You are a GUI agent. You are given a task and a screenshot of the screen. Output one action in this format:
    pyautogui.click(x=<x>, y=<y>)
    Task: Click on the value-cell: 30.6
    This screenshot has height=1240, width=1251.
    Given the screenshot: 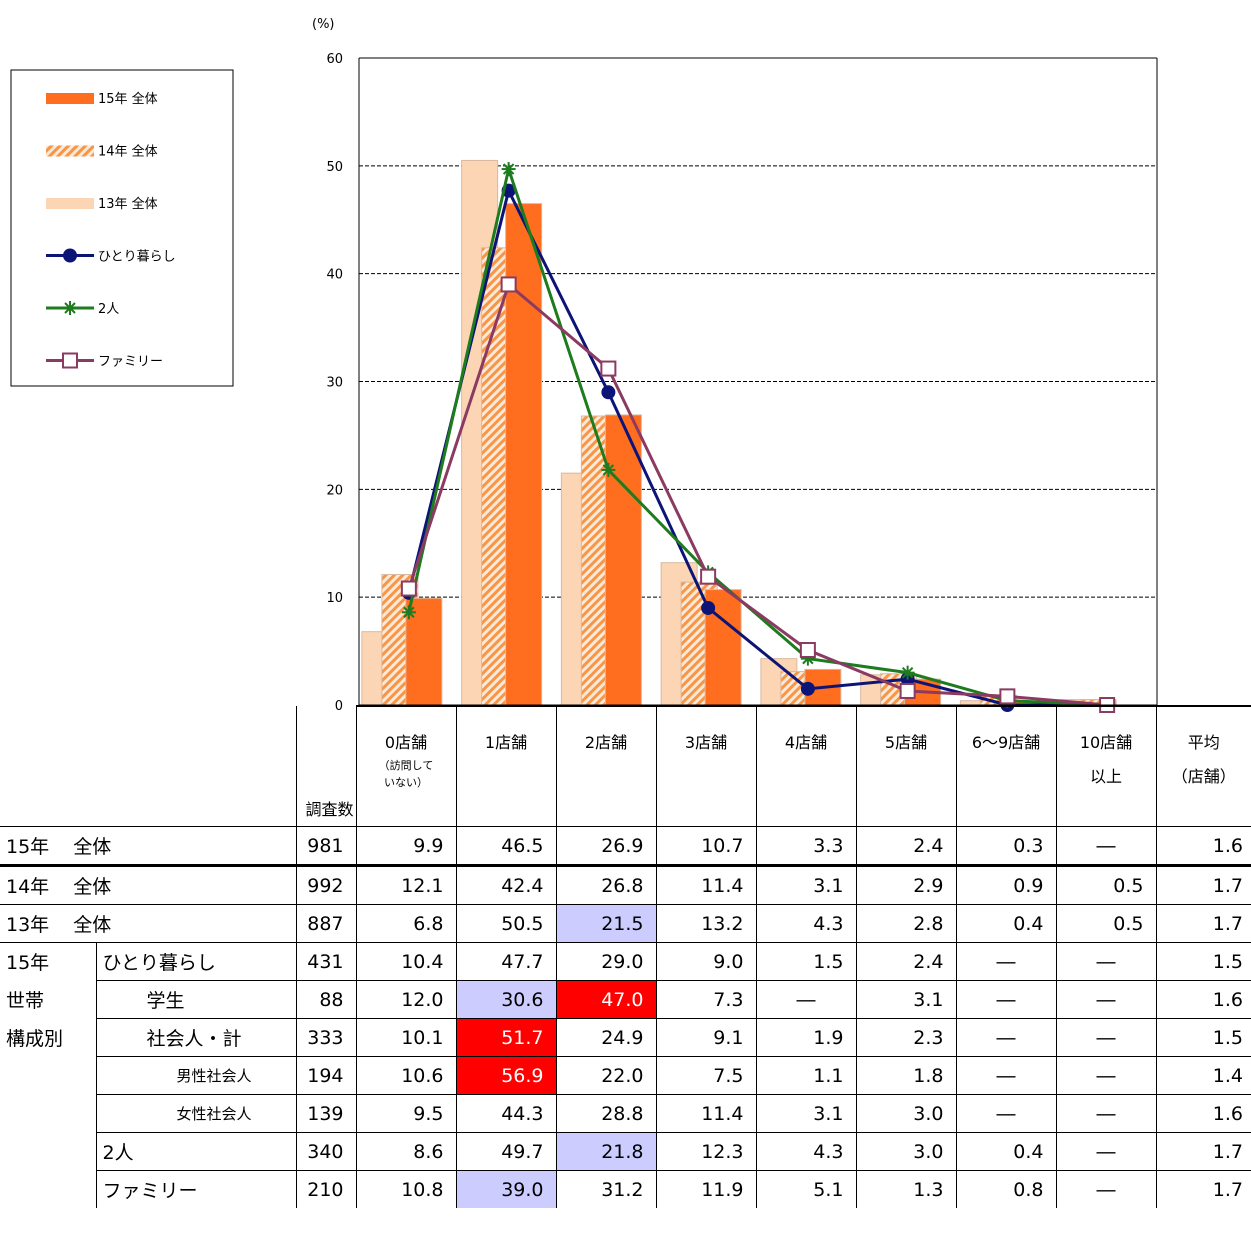 What is the action you would take?
    pyautogui.click(x=505, y=999)
    